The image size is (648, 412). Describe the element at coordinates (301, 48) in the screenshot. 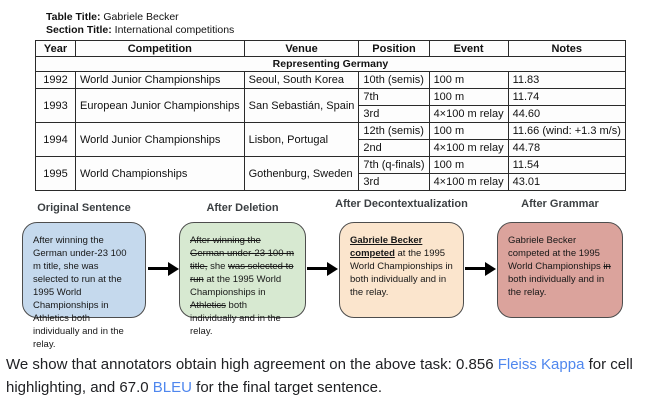

I see `column-header-venue: Venue` at that location.